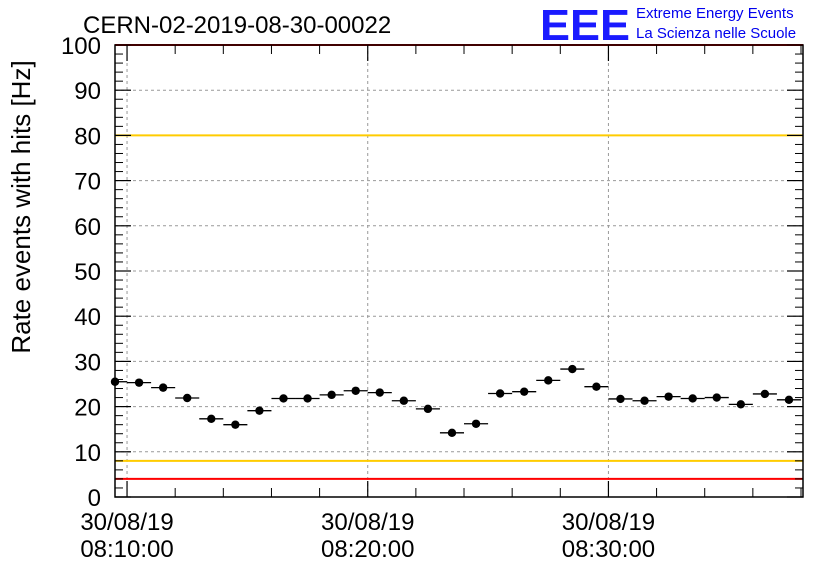 The width and height of the screenshot is (836, 572). What do you see at coordinates (81, 46) in the screenshot?
I see `y-tick-label: 100` at bounding box center [81, 46].